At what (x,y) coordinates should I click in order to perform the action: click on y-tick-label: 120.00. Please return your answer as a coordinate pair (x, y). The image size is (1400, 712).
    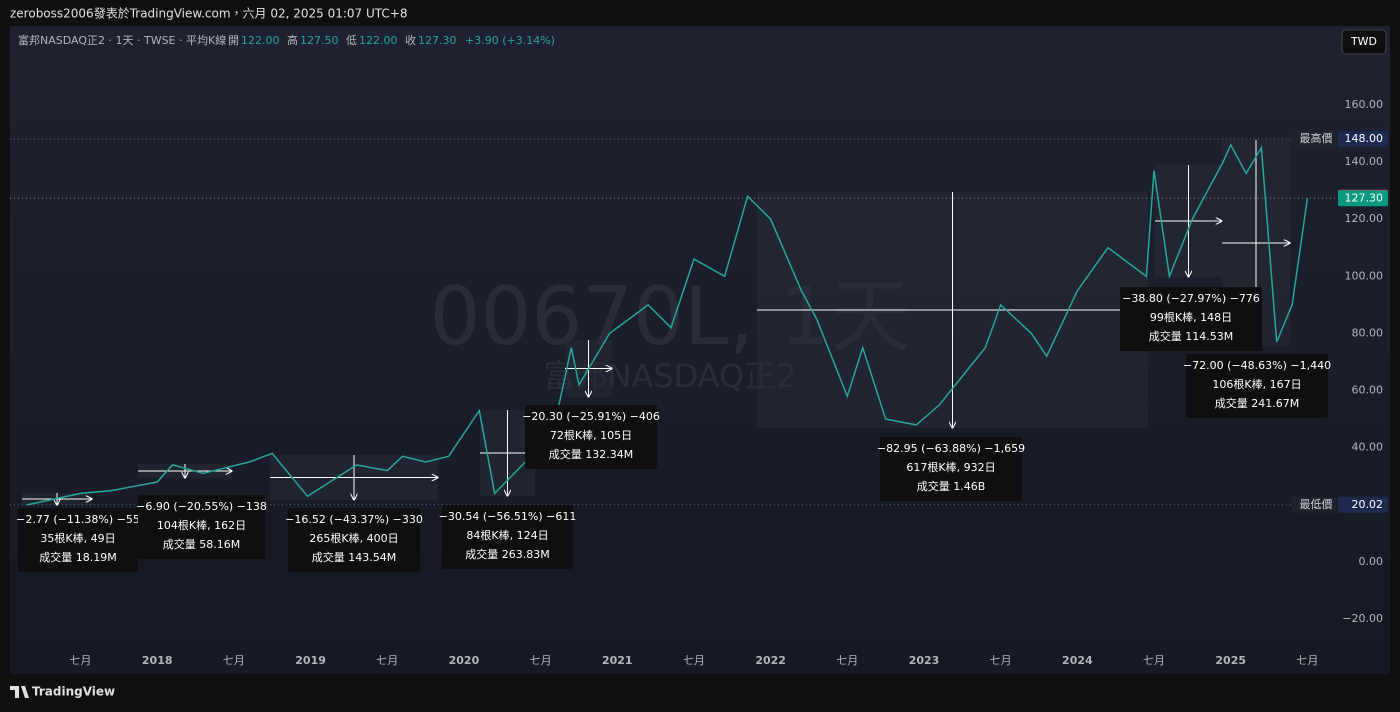
    Looking at the image, I should click on (1364, 218).